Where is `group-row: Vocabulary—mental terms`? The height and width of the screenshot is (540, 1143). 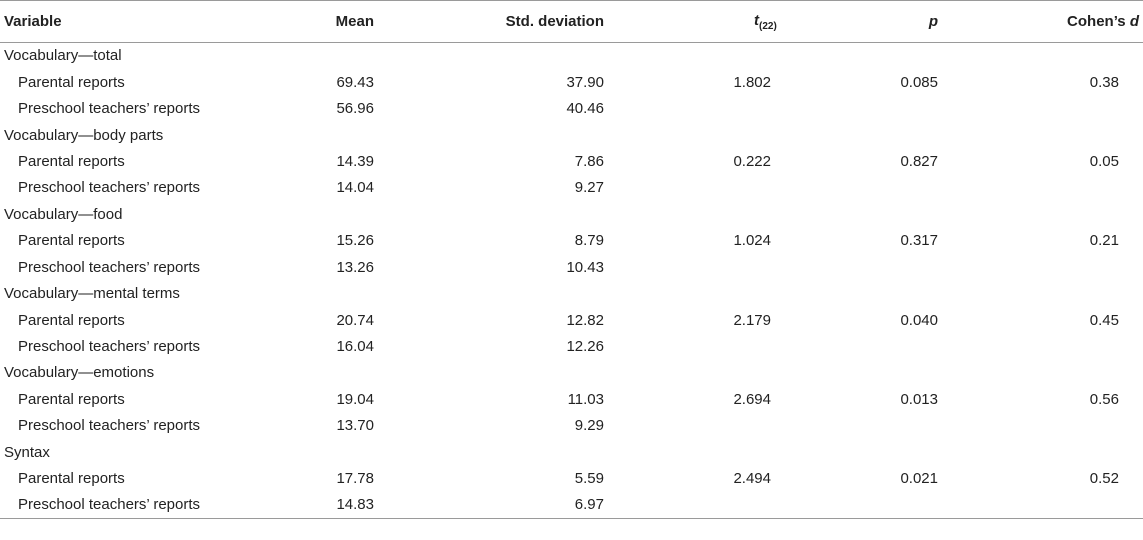 group-row: Vocabulary—mental terms is located at coordinates (571, 293).